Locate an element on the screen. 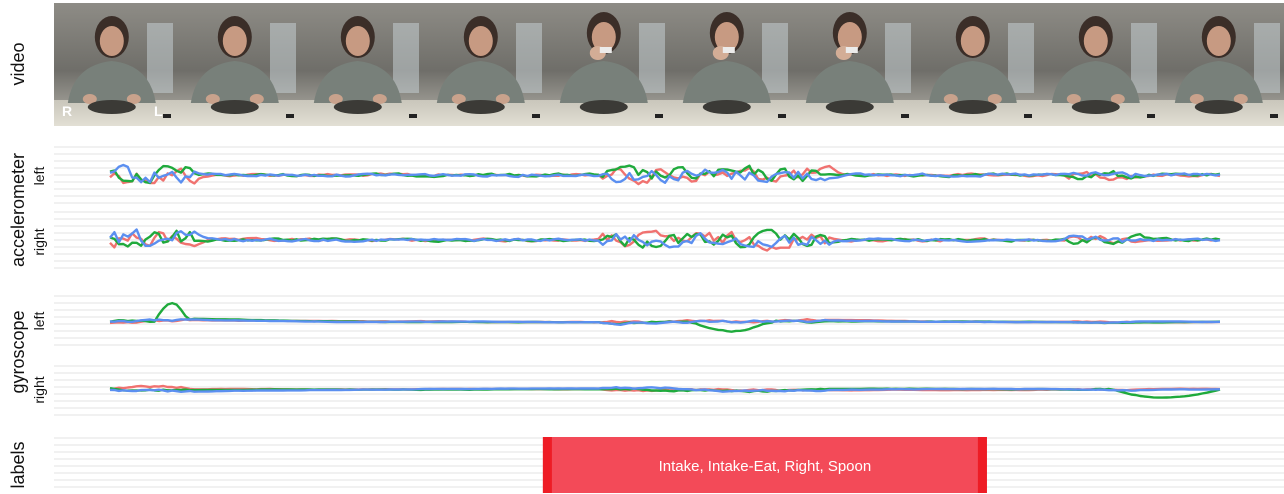 This screenshot has height=494, width=1284. panel-accelerometer-right is located at coordinates (665, 240).